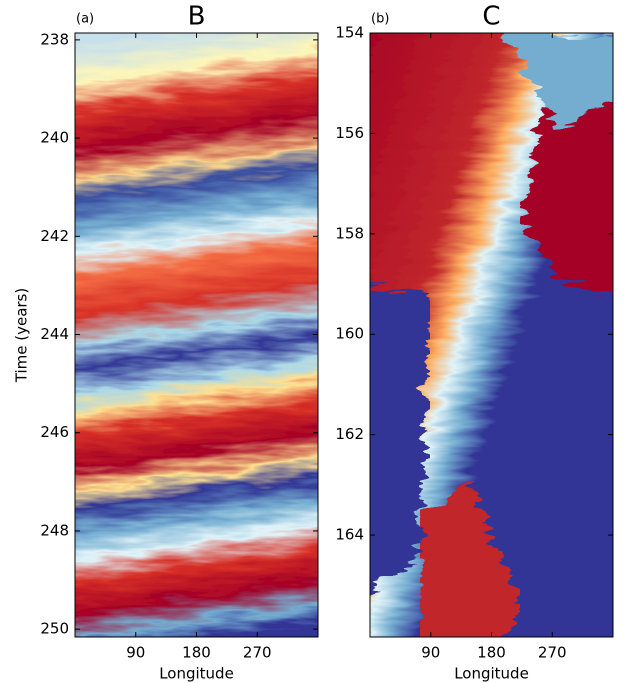 This screenshot has height=683, width=628. I want to click on y-tick-label: 240, so click(54, 138).